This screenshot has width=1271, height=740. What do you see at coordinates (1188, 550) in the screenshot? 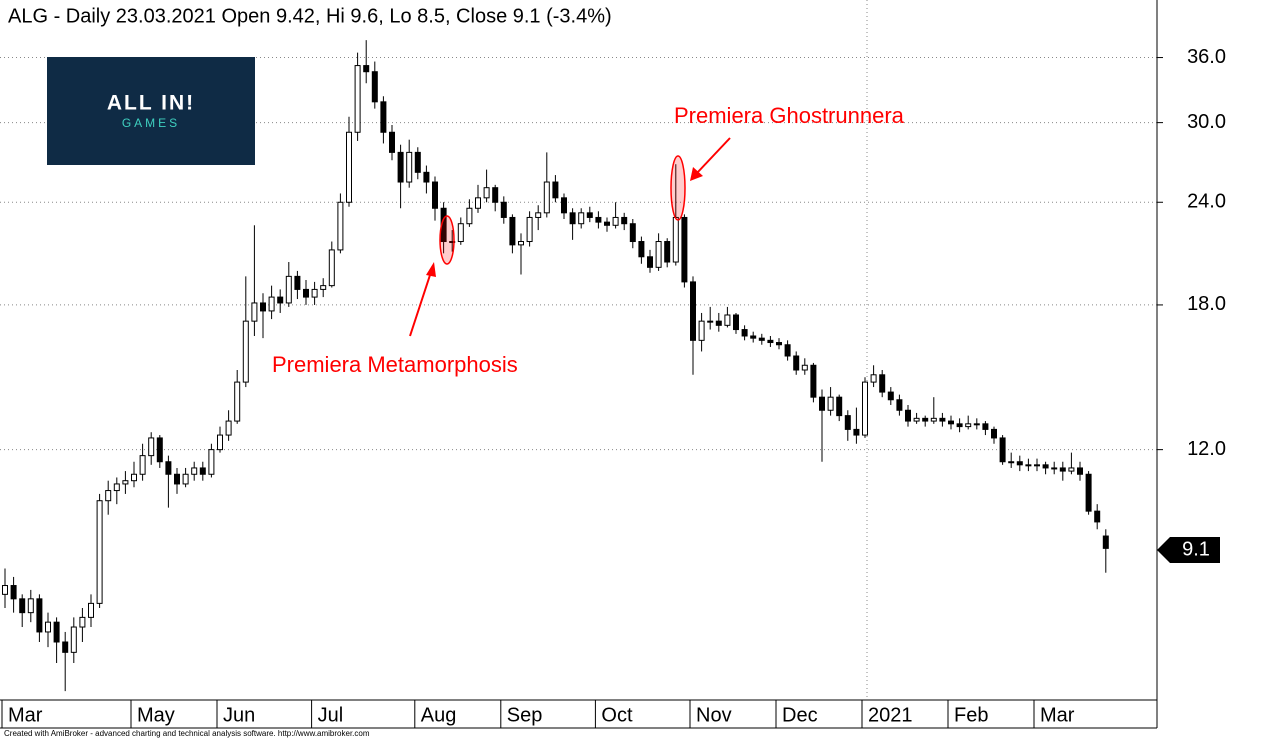
I see `last-price-box` at bounding box center [1188, 550].